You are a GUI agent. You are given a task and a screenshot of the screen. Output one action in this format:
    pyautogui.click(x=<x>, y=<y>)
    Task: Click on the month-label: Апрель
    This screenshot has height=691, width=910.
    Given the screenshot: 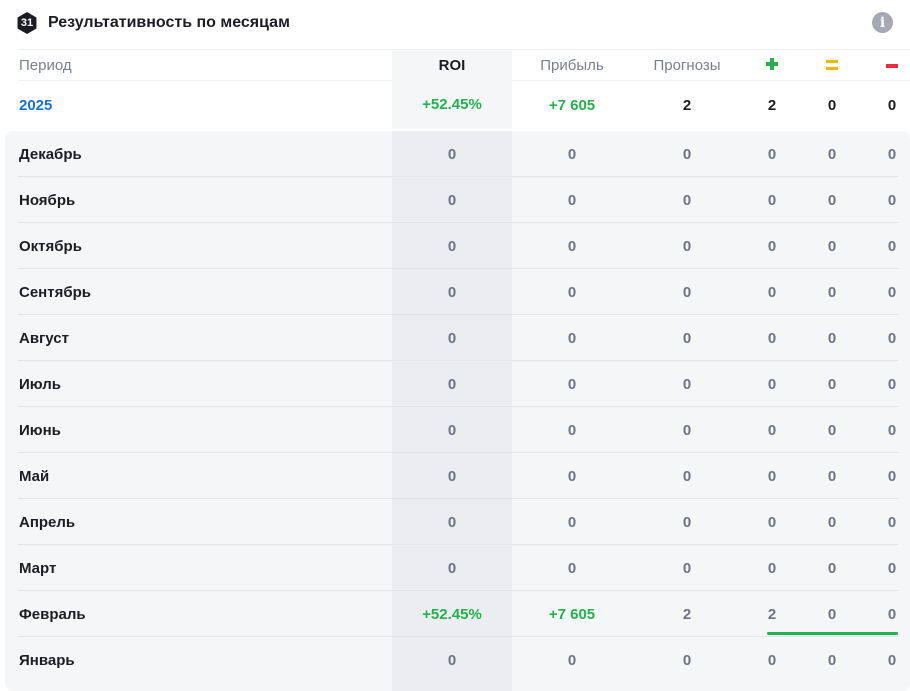 What is the action you would take?
    pyautogui.click(x=47, y=522)
    